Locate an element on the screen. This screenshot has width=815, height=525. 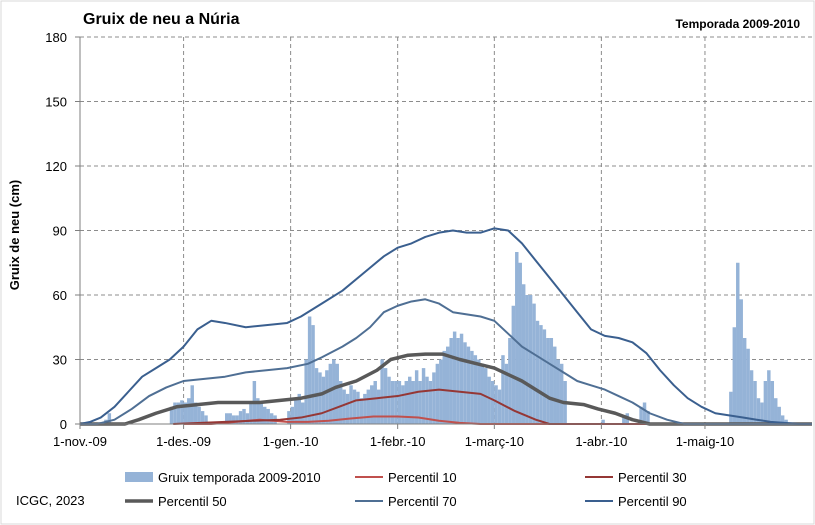
chart-subtitle: Temporada 2009-2010 is located at coordinates (737, 24).